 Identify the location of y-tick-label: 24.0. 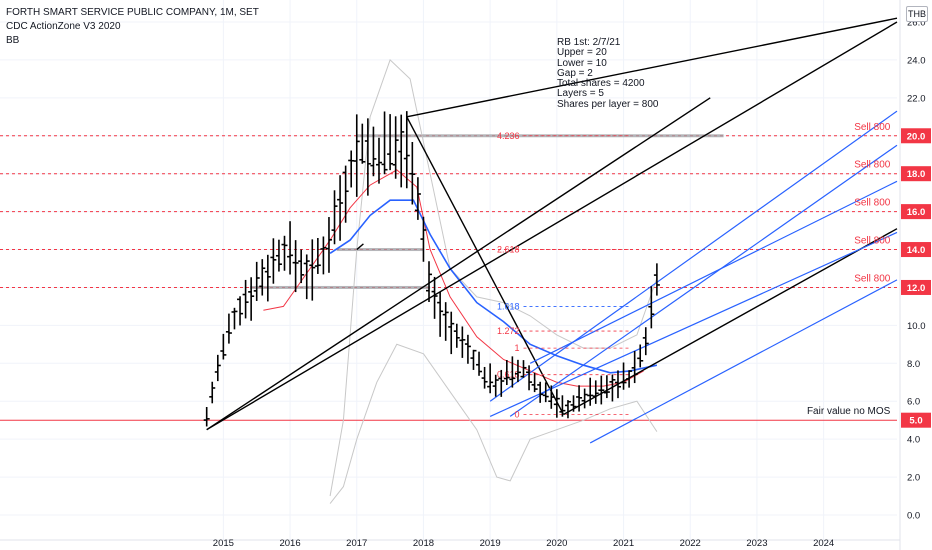
(916, 60).